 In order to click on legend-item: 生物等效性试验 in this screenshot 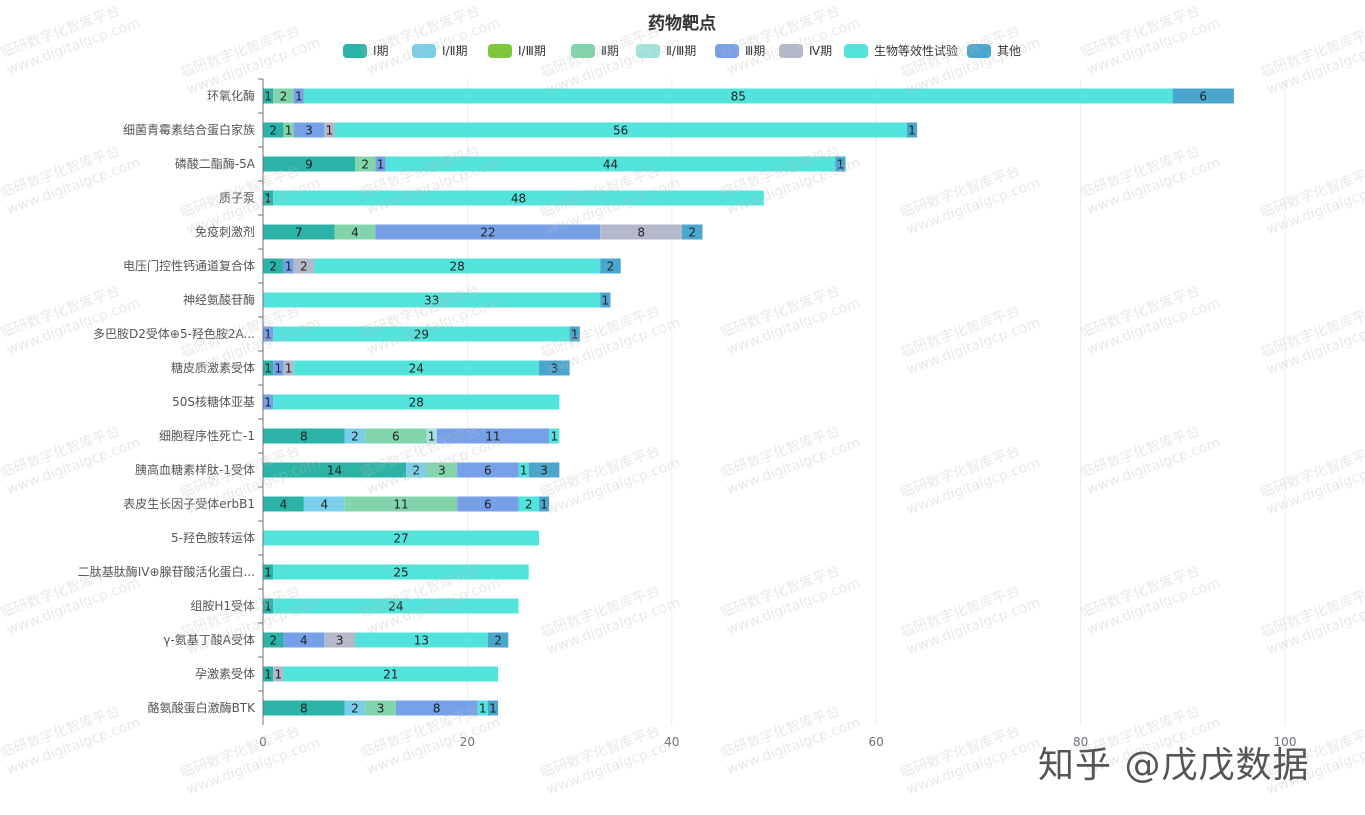, I will do `click(901, 50)`.